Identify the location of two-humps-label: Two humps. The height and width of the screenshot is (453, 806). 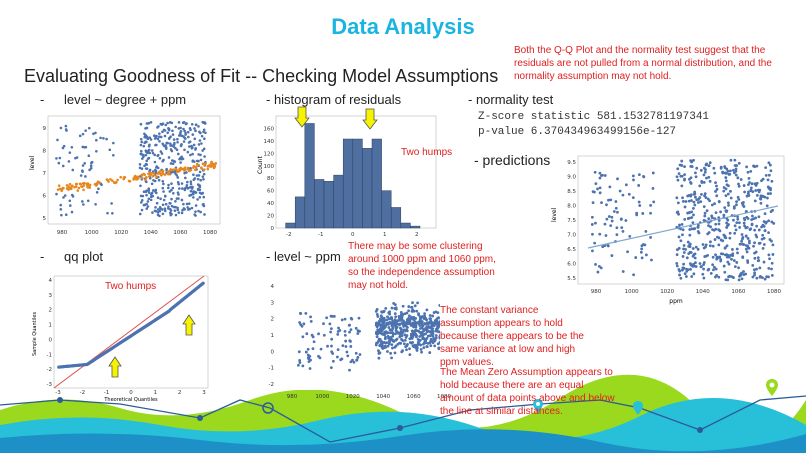
(131, 286).